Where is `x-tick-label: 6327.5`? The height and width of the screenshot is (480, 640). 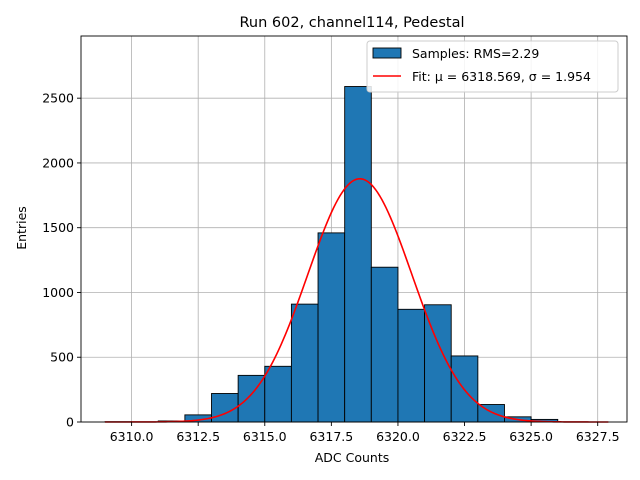
x-tick-label: 6327.5 is located at coordinates (598, 436).